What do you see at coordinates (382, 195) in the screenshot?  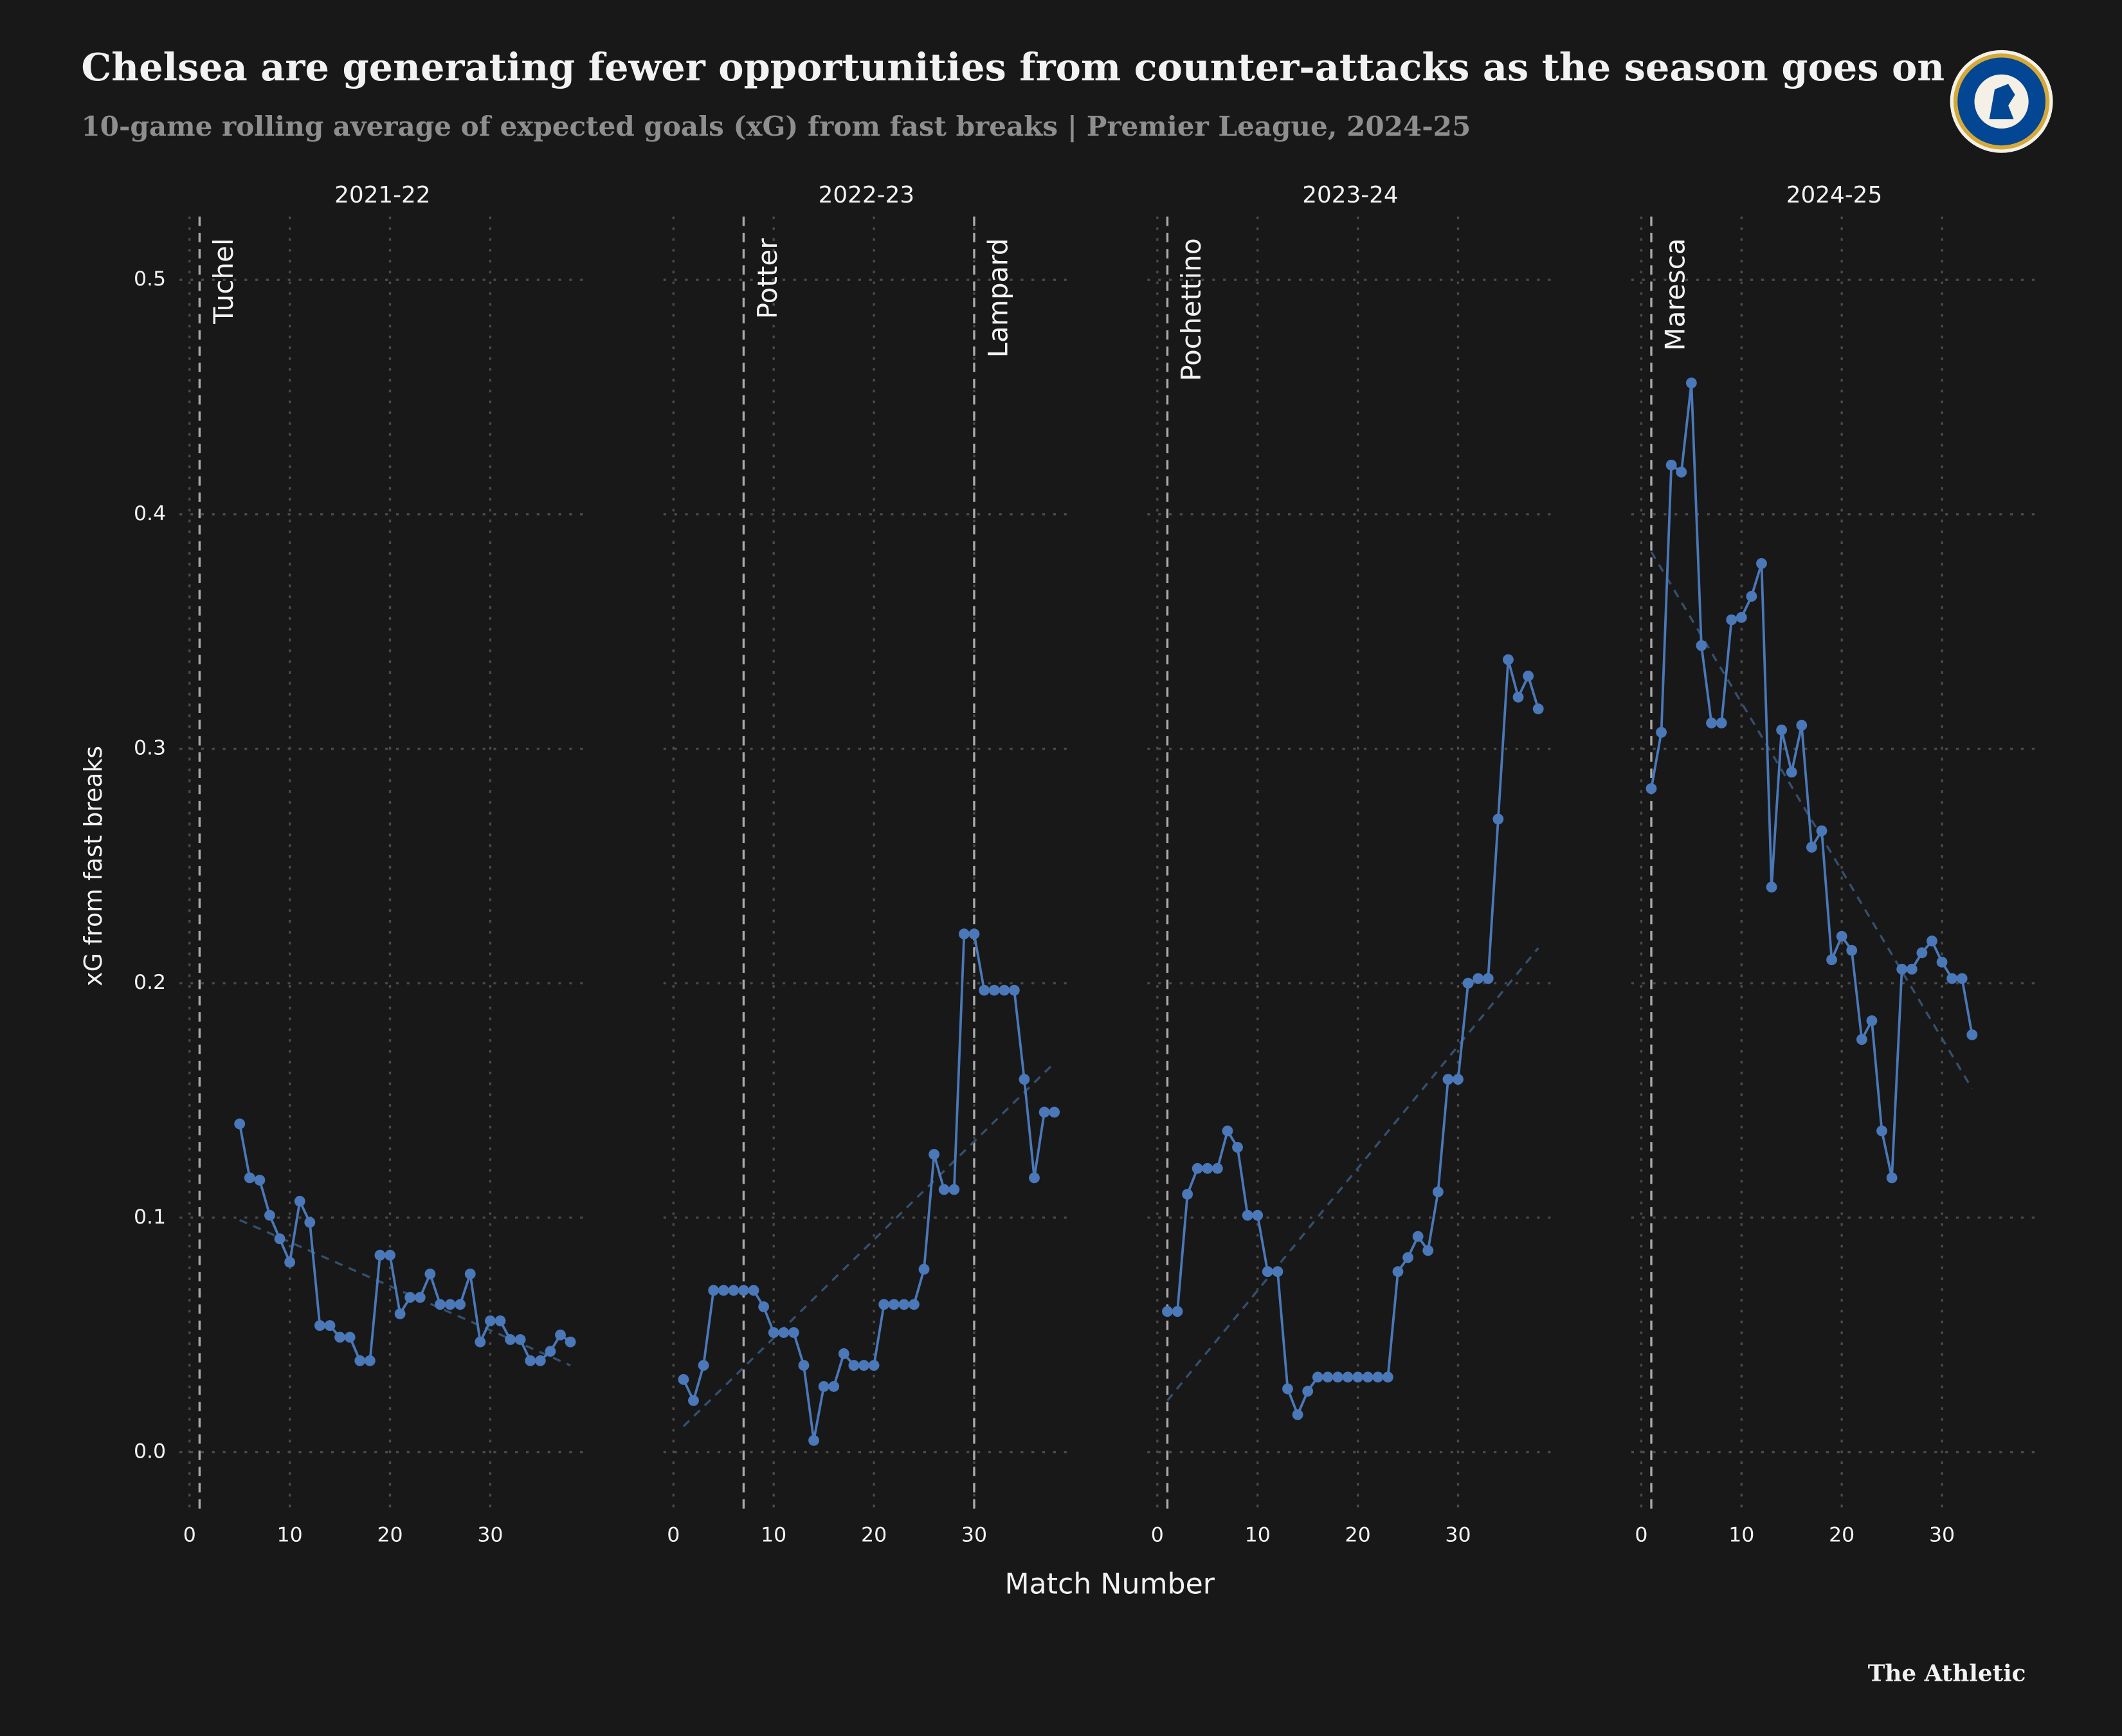 I see `panel-title: 2021-22` at bounding box center [382, 195].